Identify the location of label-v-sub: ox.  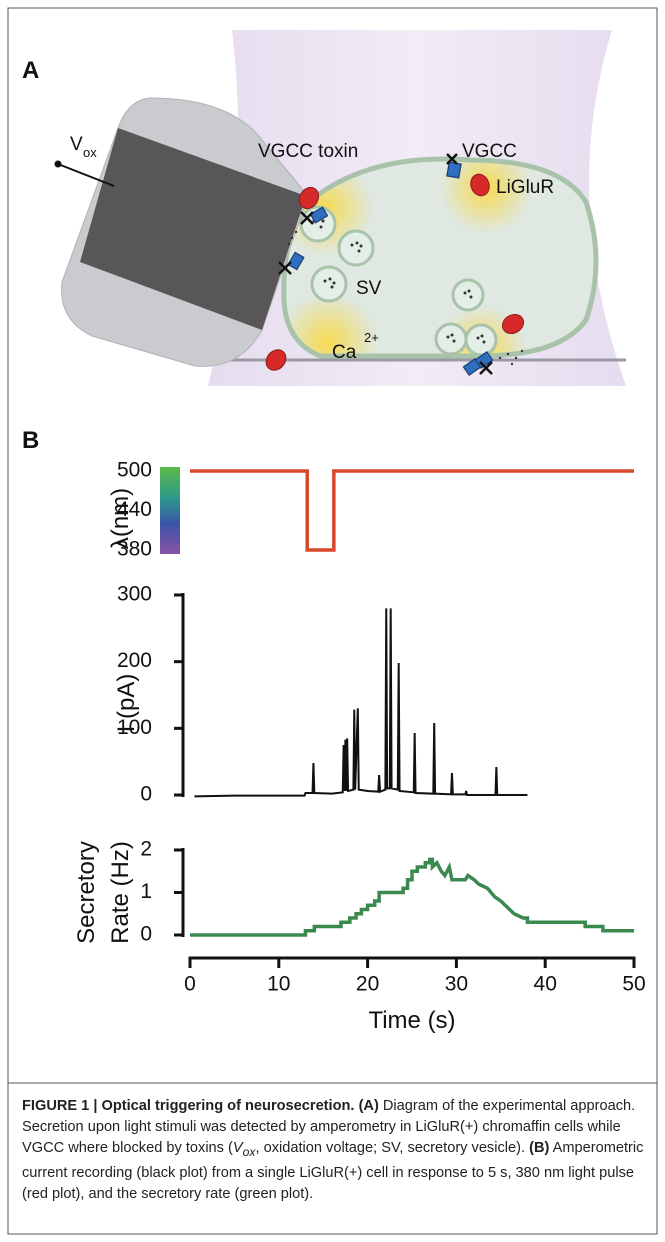
(90, 152).